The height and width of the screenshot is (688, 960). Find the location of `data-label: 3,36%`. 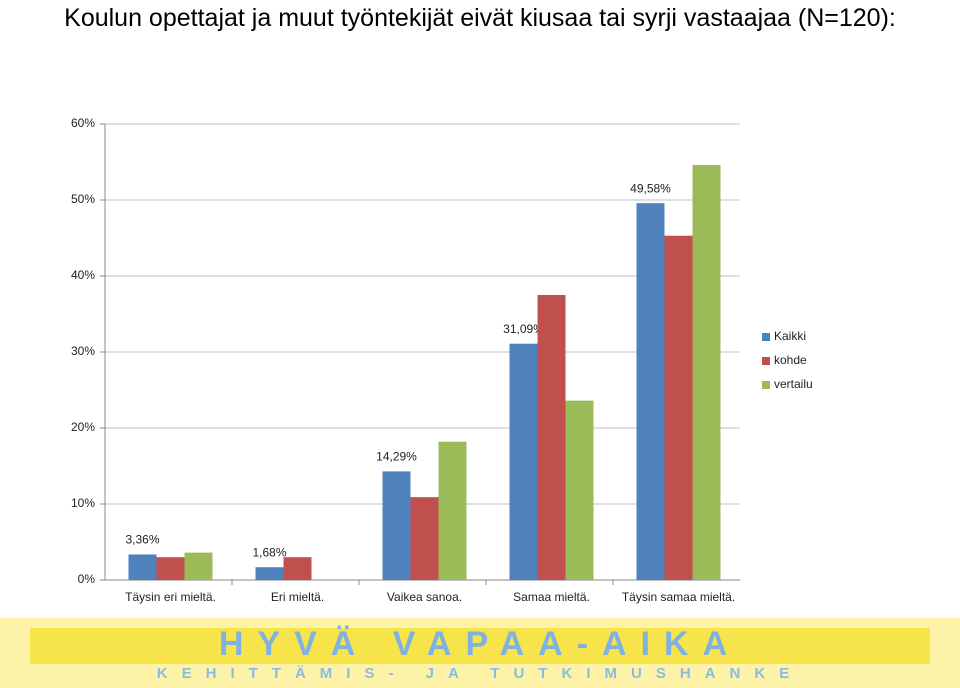

data-label: 3,36% is located at coordinates (142, 540).